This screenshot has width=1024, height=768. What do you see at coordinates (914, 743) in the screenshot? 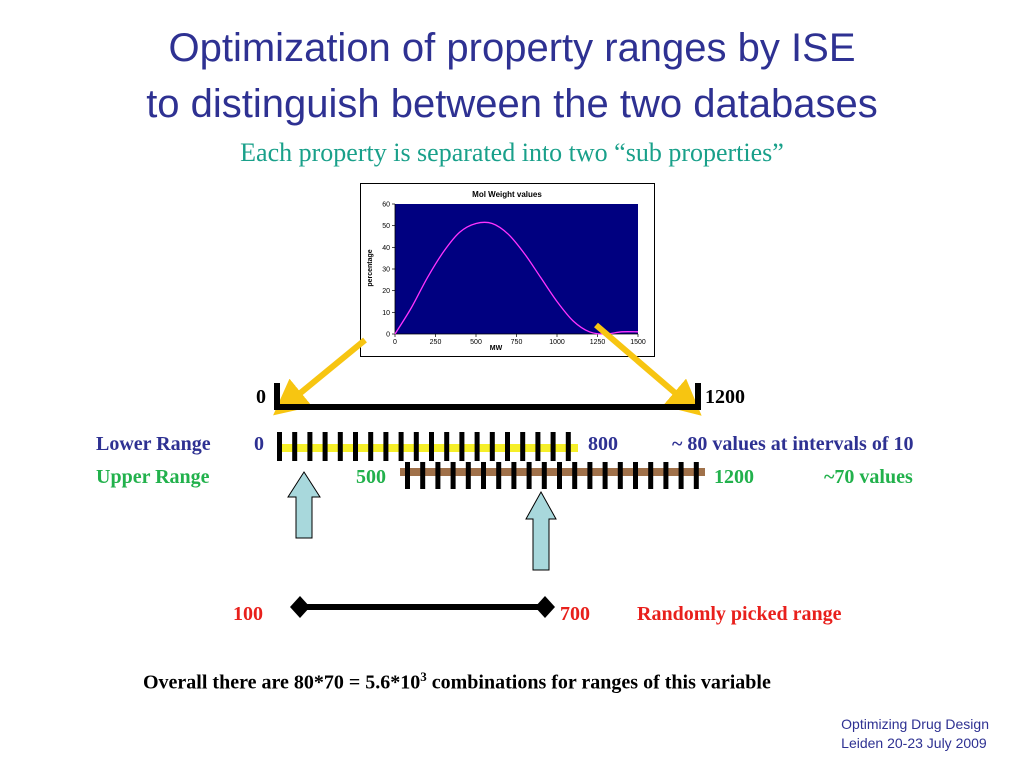
I see `footer-line2: Leiden 20-23 July 2009` at bounding box center [914, 743].